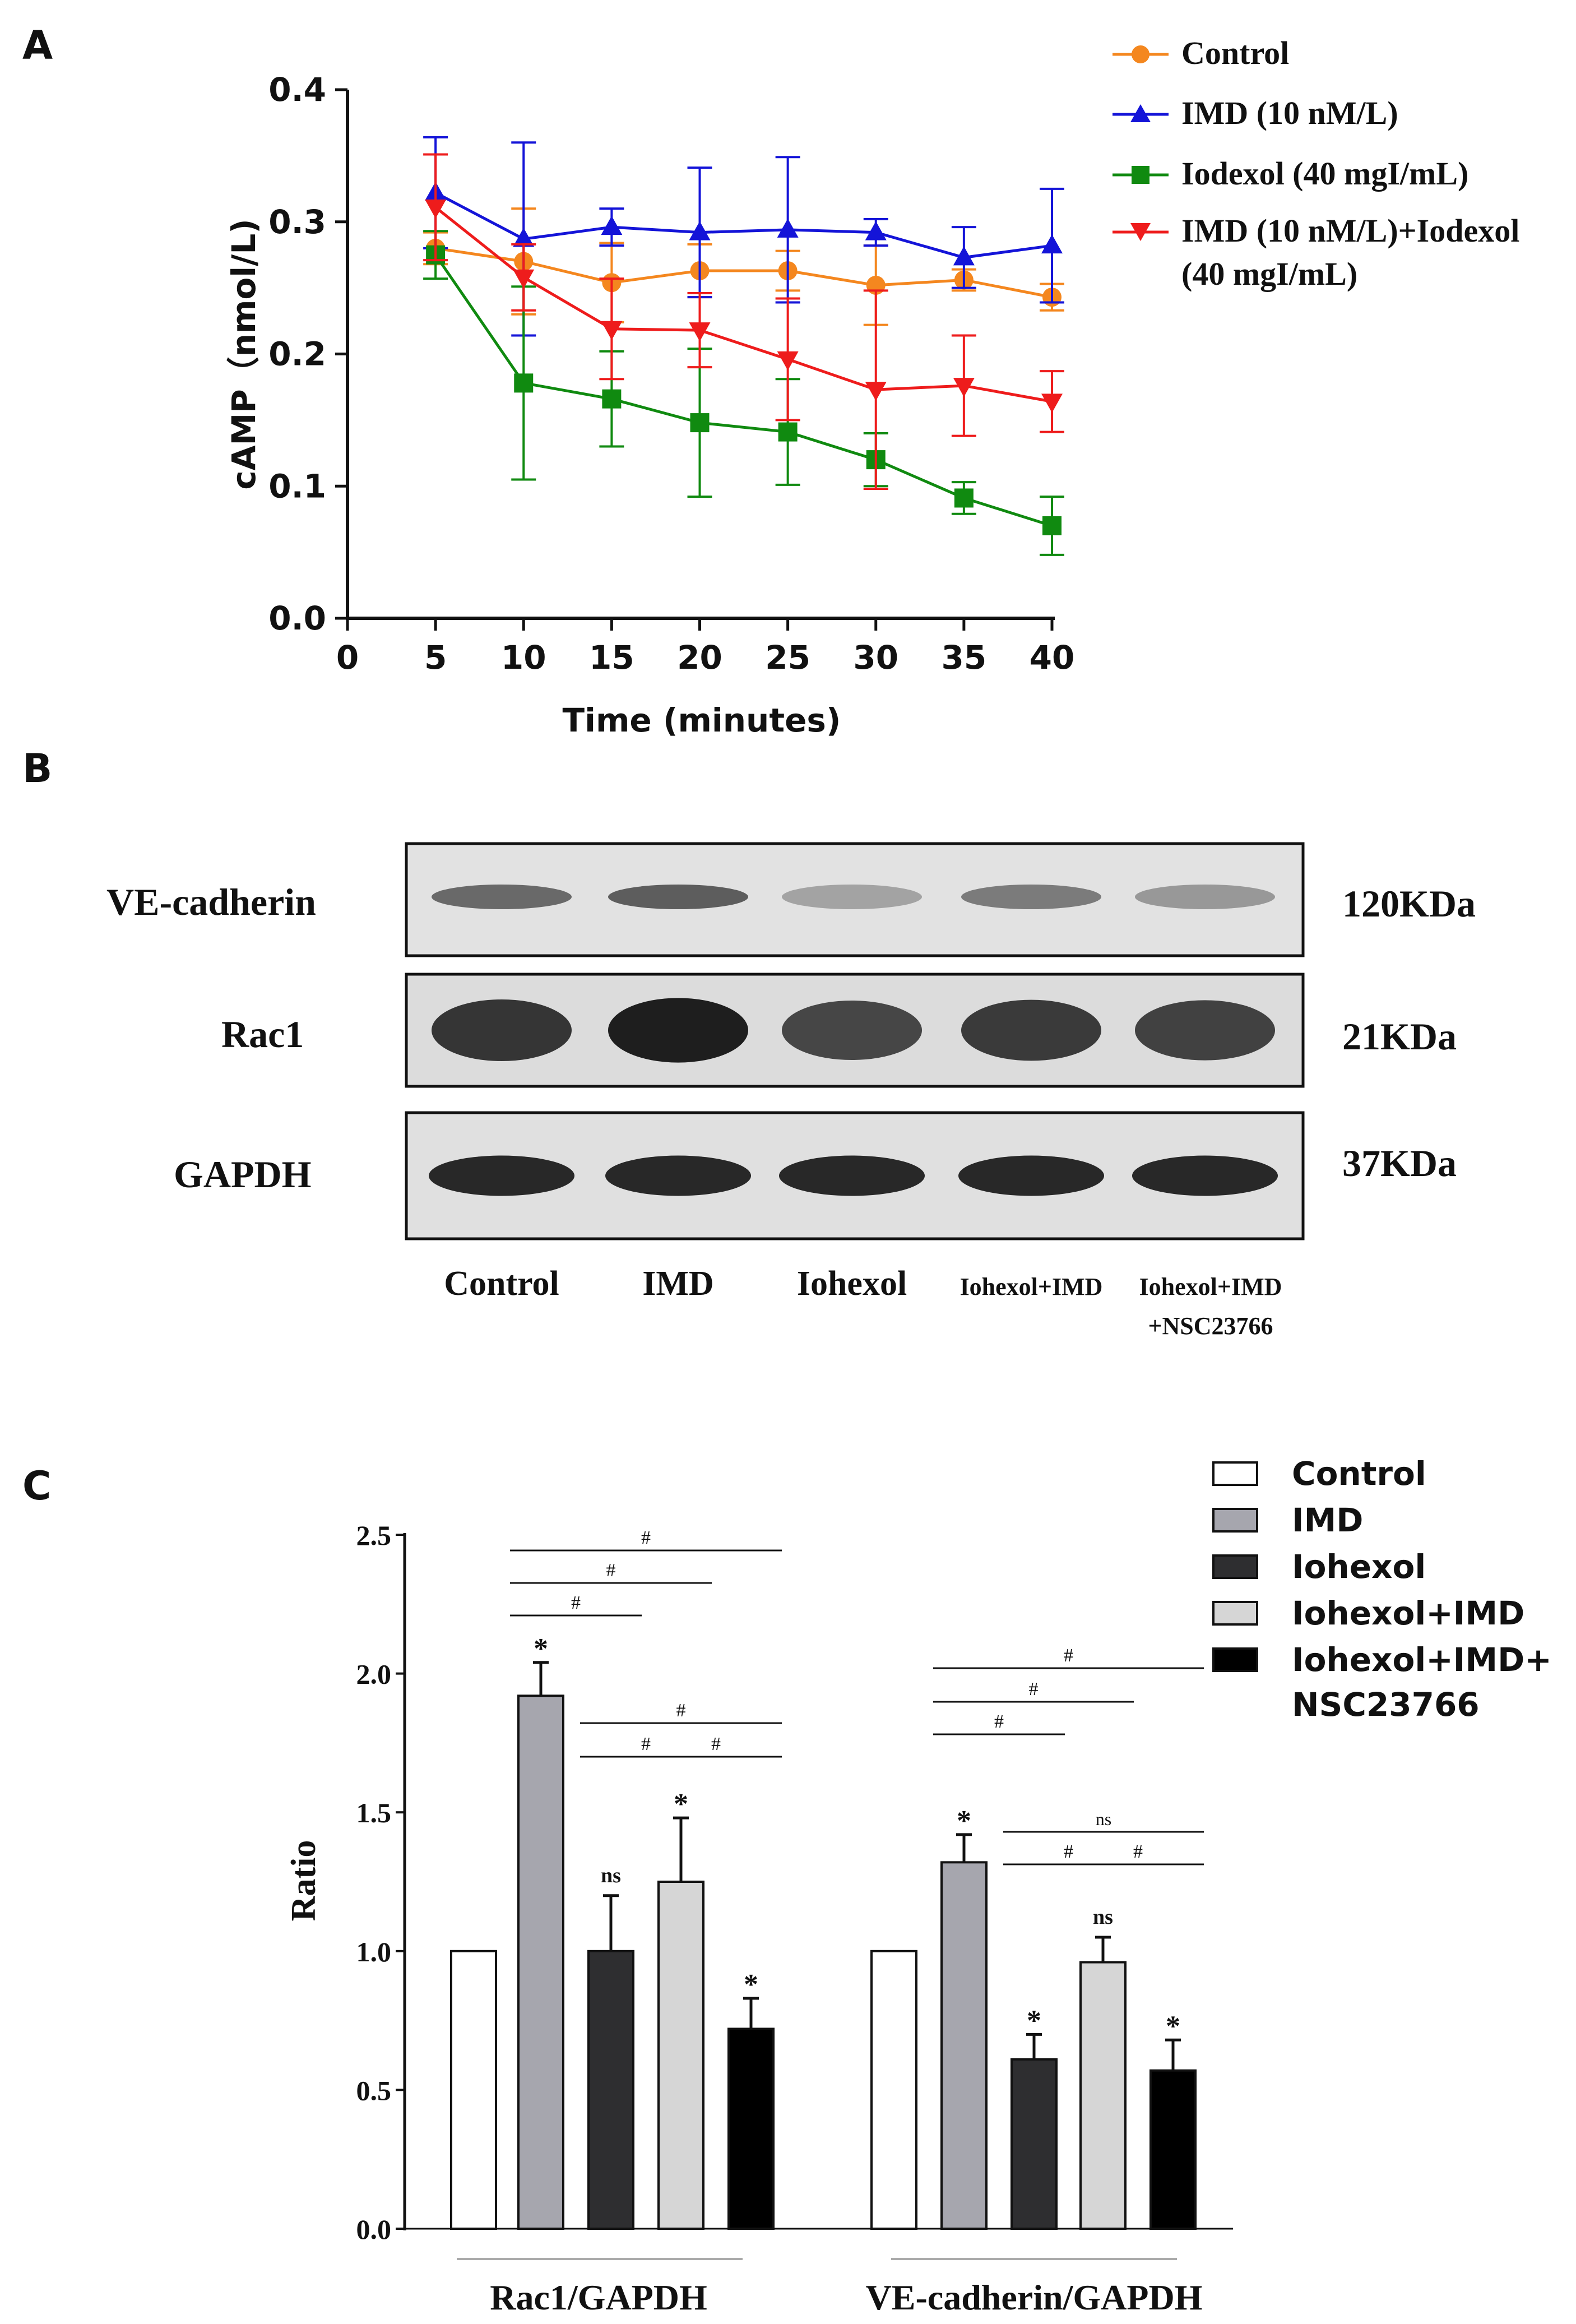 The height and width of the screenshot is (2324, 1576). I want to click on a-x-tick-label: 10, so click(523, 657).